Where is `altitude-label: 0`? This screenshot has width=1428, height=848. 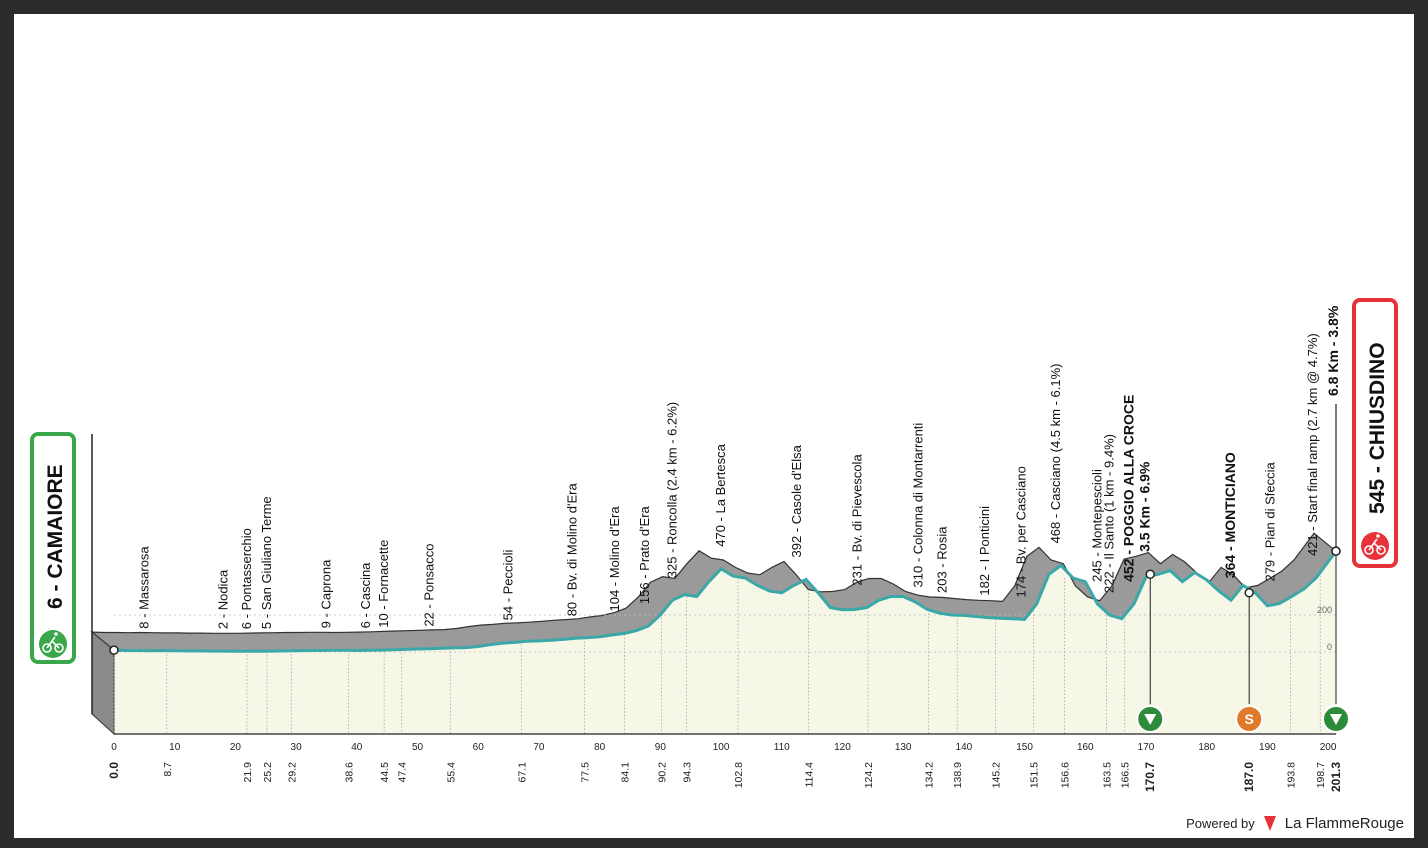 altitude-label: 0 is located at coordinates (1329, 647).